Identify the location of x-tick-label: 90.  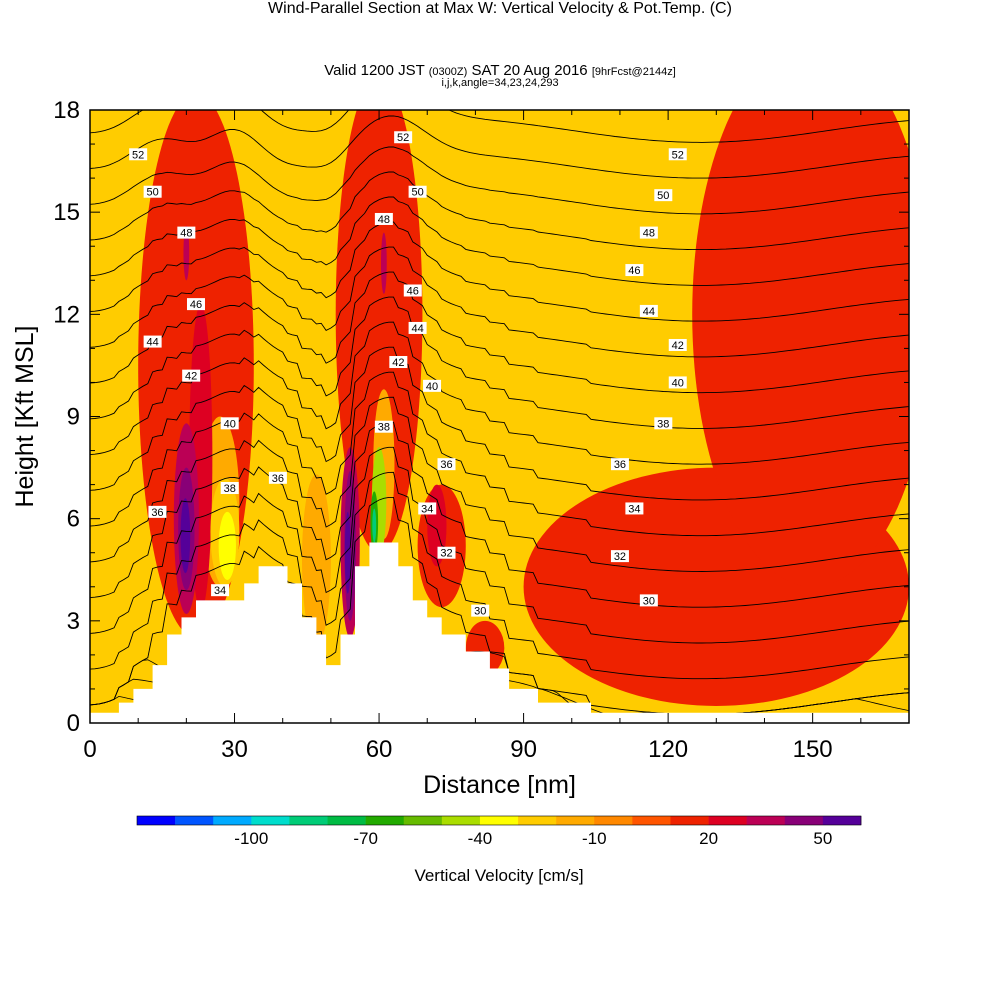
(523, 749).